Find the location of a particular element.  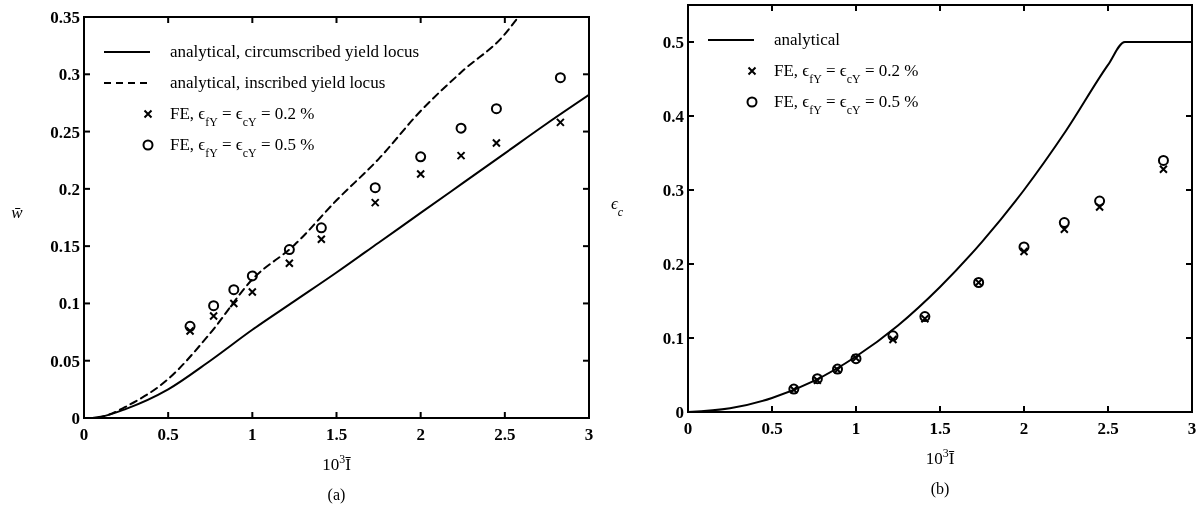

legend-entry: analytical is located at coordinates (774, 39).